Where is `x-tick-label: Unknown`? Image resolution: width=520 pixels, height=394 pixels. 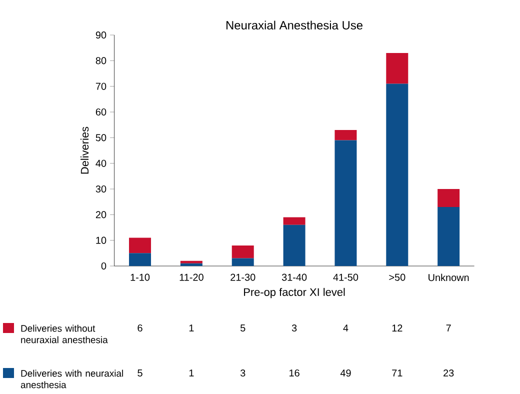
x-tick-label: Unknown is located at coordinates (448, 278).